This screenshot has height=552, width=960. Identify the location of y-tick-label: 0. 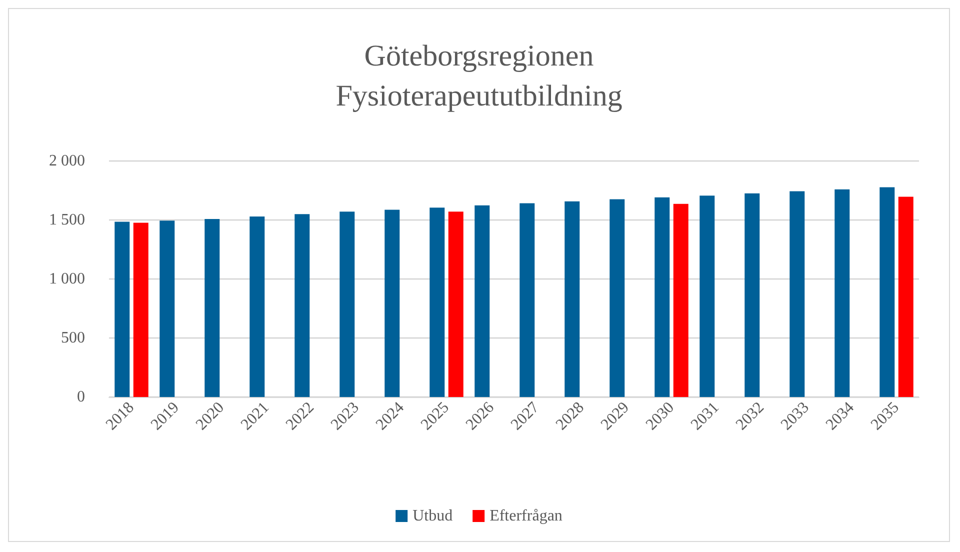
(81, 397).